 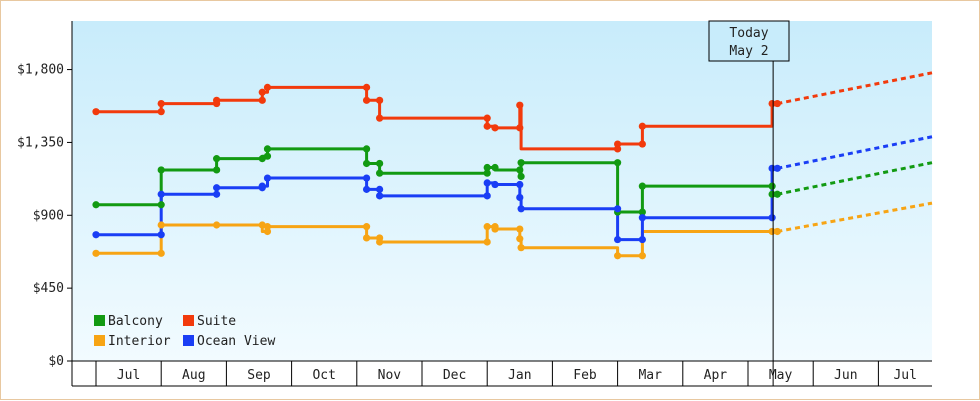 I want to click on x-tick-label: May, so click(x=781, y=375).